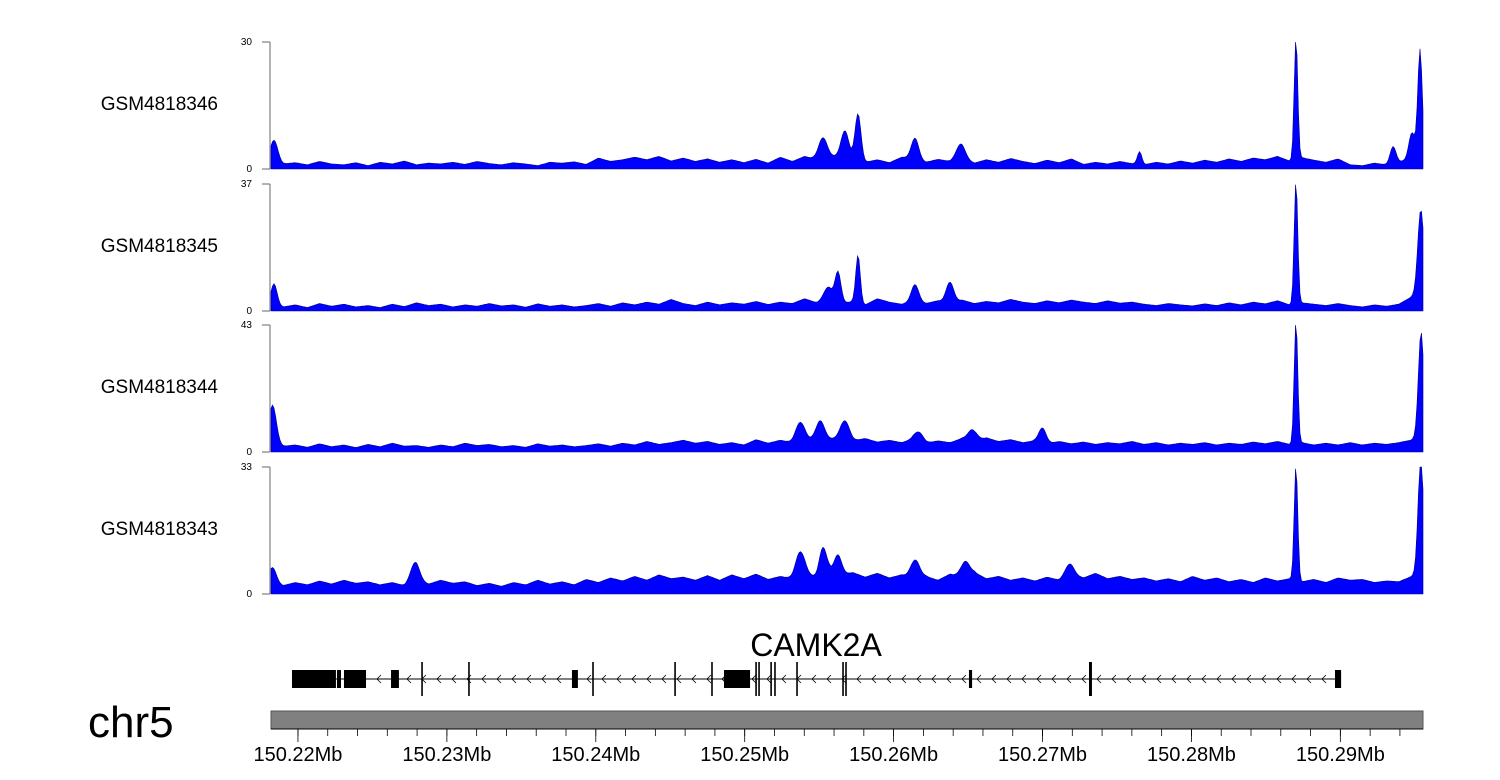 The image size is (1500, 780). I want to click on y-tick-label-max: 37, so click(247, 184).